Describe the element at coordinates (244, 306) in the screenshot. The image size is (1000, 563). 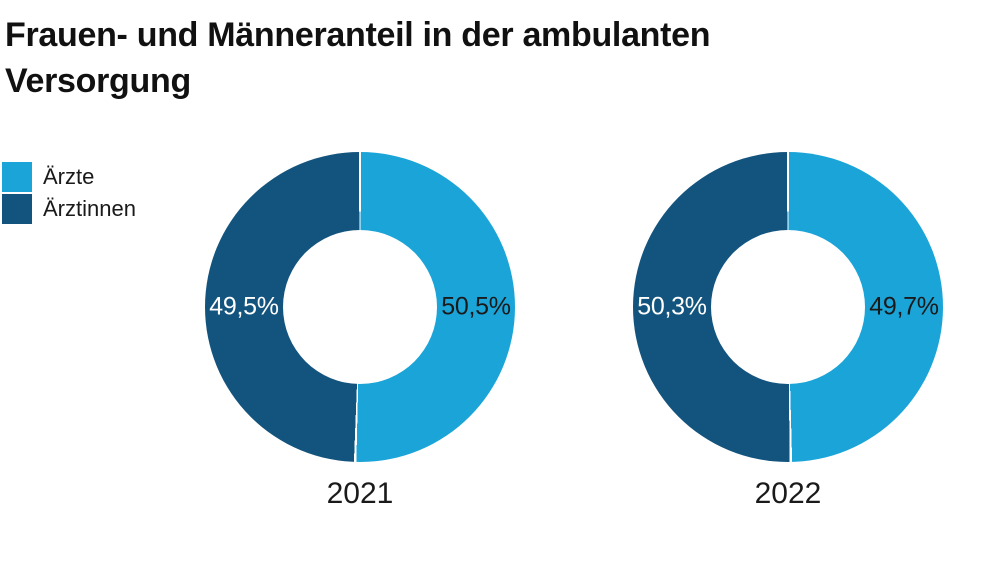
I see `slice-label-aerztinnen-2021: 49,5%` at that location.